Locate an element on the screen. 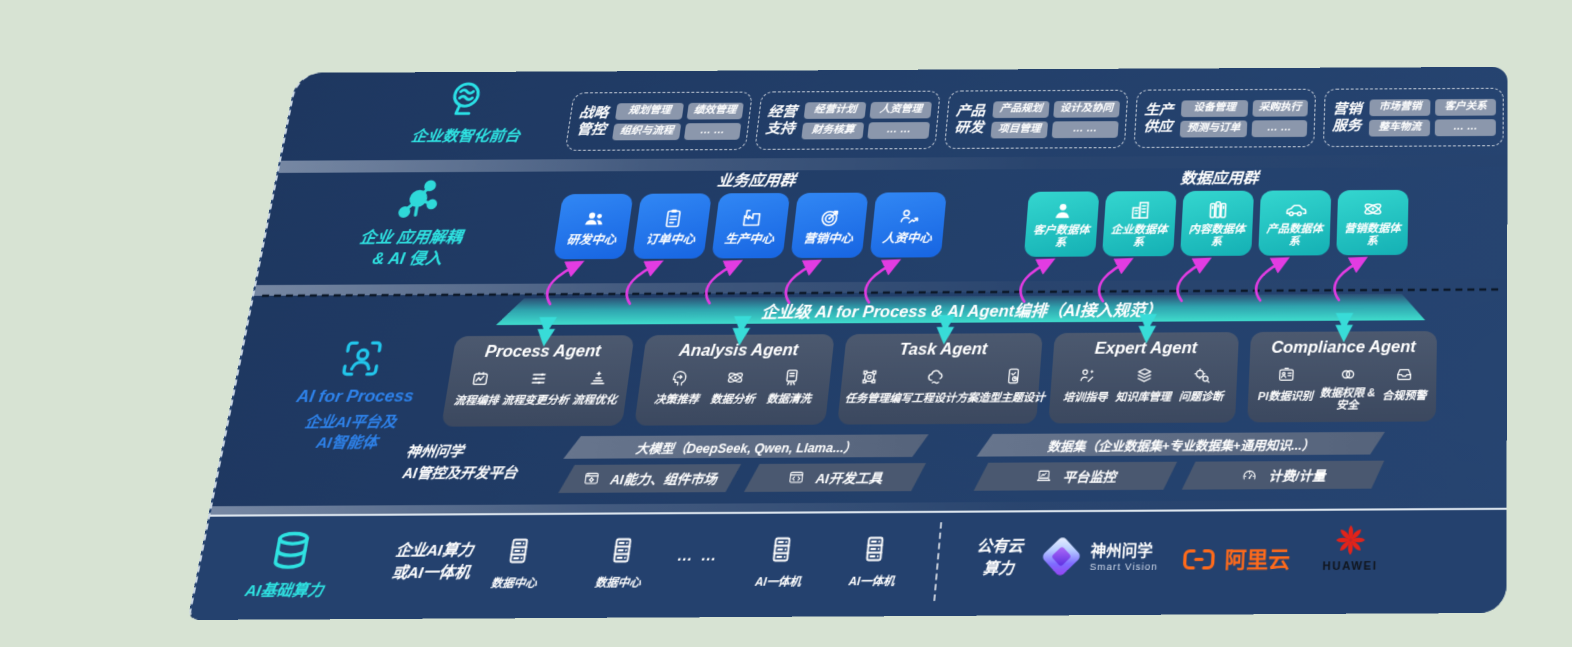  ai-platform-label: AI for Process is located at coordinates (355, 396).